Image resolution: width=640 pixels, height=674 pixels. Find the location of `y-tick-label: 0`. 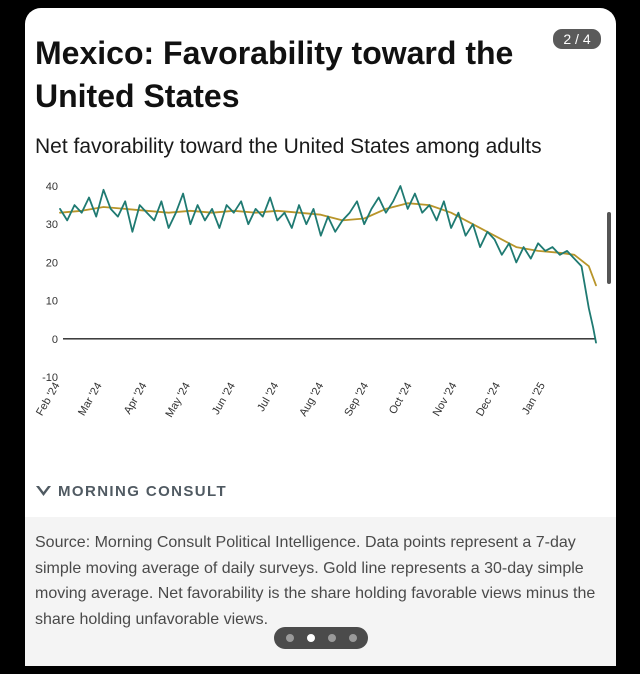

y-tick-label: 0 is located at coordinates (55, 340).